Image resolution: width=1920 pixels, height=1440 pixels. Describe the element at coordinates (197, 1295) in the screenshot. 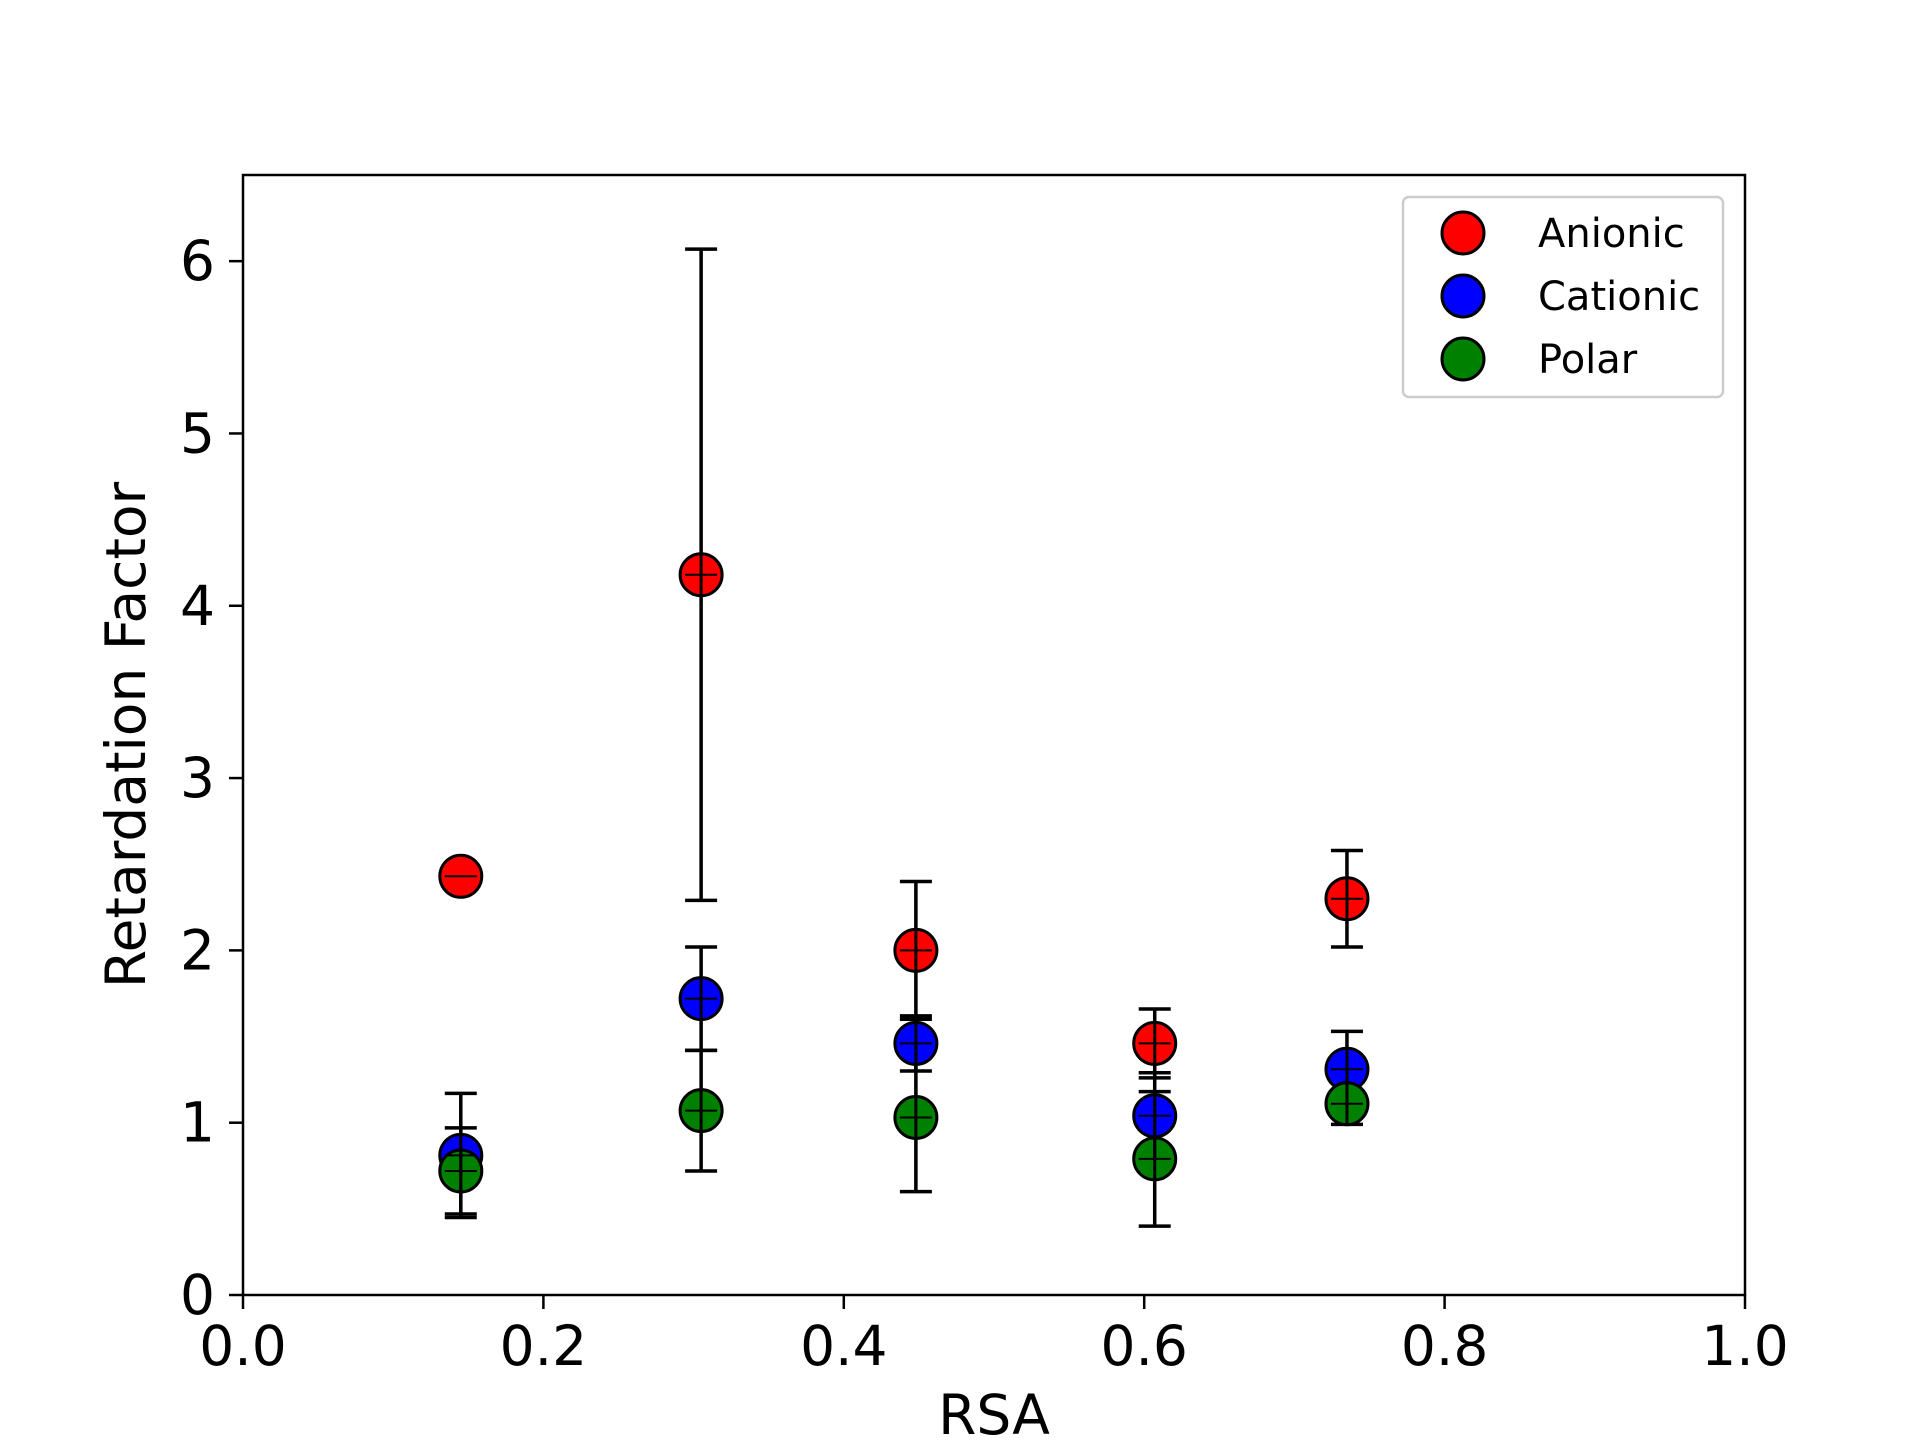

I see `y-tick-label: 0` at that location.